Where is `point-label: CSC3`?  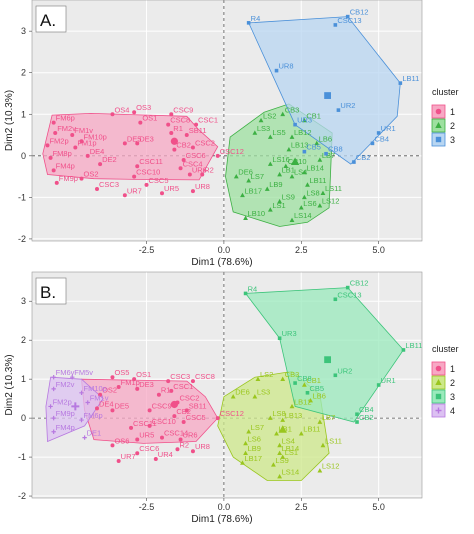 point-label: CSC3 is located at coordinates (180, 376).